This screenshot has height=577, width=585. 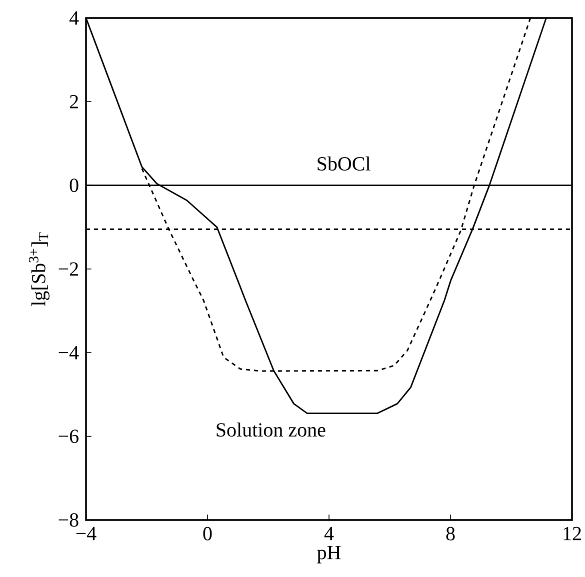 What do you see at coordinates (207, 533) in the screenshot?
I see `x-tick-label: 0` at bounding box center [207, 533].